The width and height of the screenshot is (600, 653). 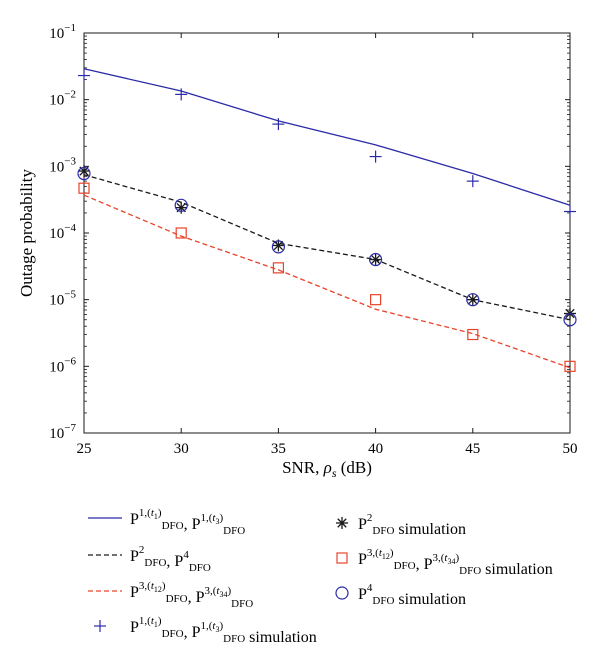 I want to click on x-tick-label: 45, so click(x=472, y=449).